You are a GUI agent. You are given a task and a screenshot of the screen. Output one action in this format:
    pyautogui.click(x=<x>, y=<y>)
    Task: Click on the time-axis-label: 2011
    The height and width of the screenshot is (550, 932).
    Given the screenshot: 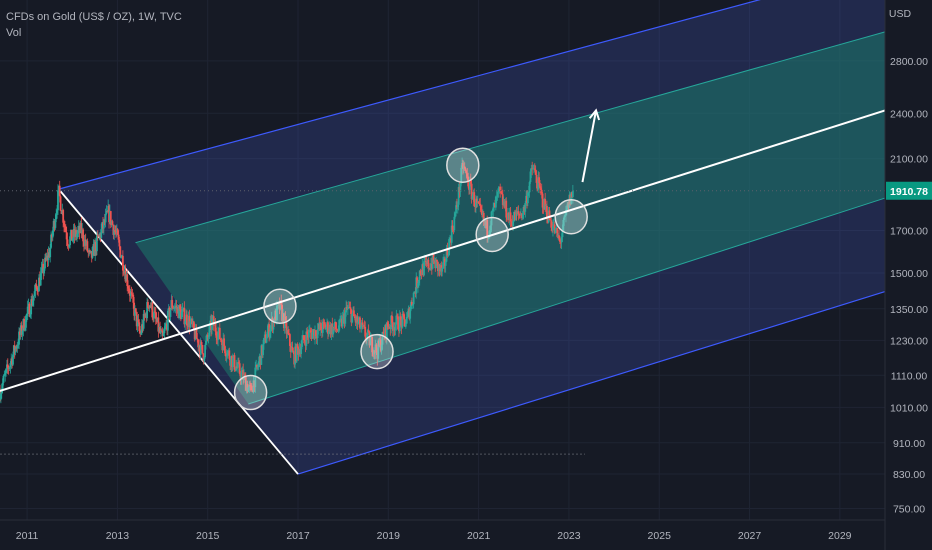 What is the action you would take?
    pyautogui.click(x=27, y=536)
    